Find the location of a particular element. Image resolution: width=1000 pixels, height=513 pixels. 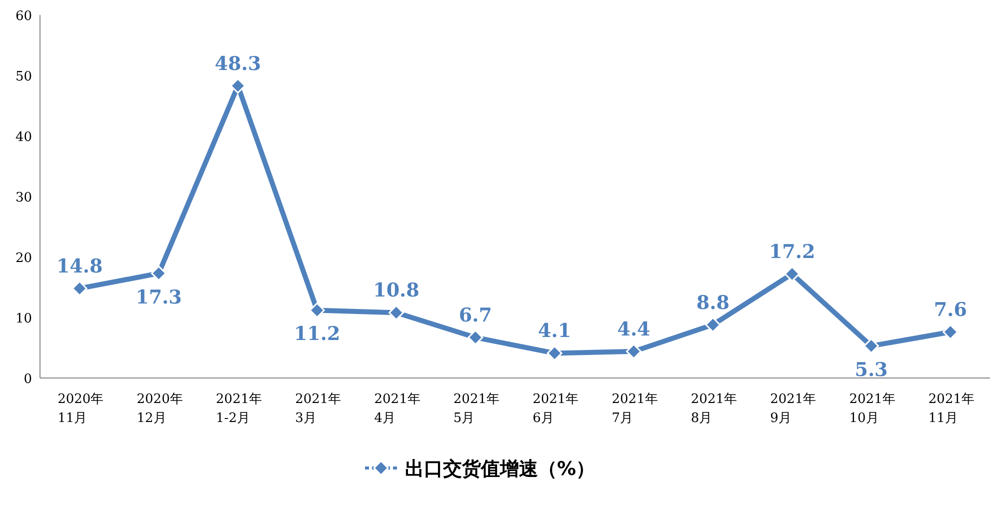

data-label: 11.2 is located at coordinates (317, 334).